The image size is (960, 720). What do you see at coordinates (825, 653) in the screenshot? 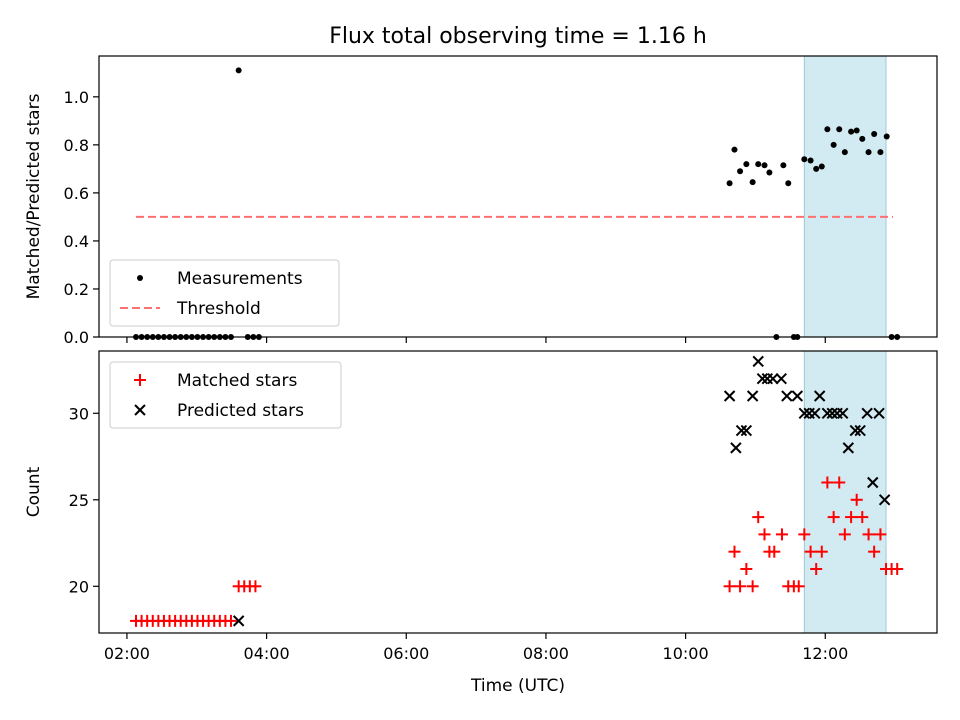
I see `panel-2-x-tick-label: 12:00` at bounding box center [825, 653].